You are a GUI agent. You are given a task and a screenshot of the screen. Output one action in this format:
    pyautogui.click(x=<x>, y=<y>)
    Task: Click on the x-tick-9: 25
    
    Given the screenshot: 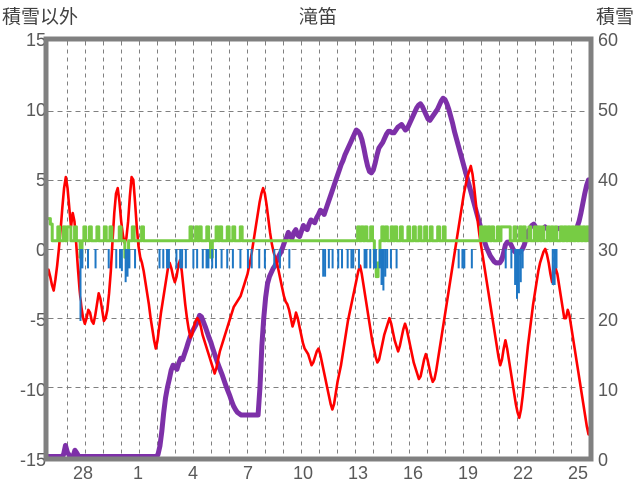 What is the action you would take?
    pyautogui.click(x=578, y=473)
    